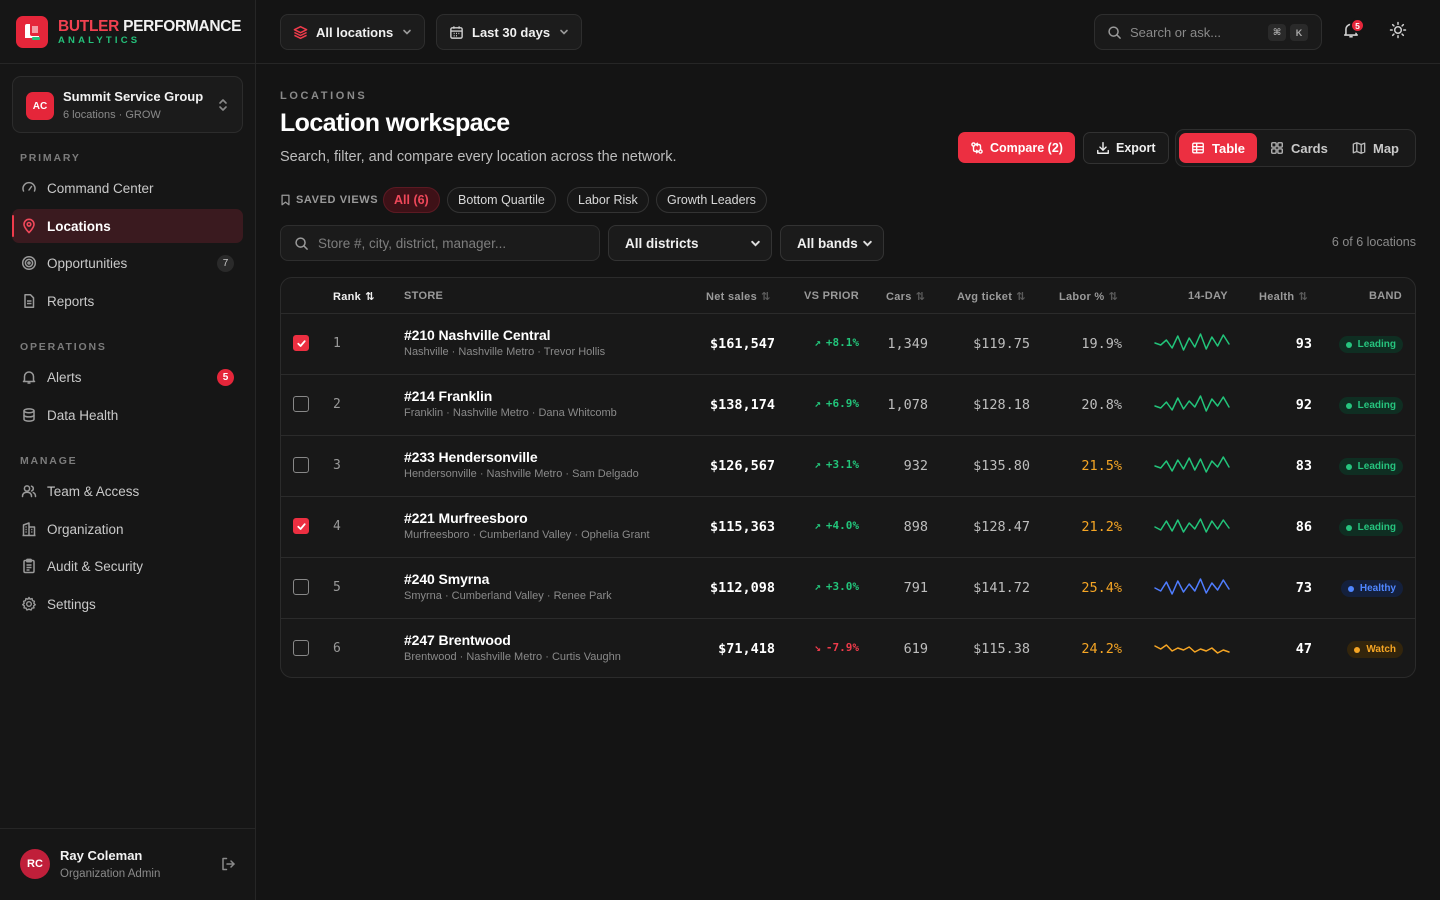 The width and height of the screenshot is (1440, 900). I want to click on date-range-dropdown: Last 30 days, so click(509, 32).